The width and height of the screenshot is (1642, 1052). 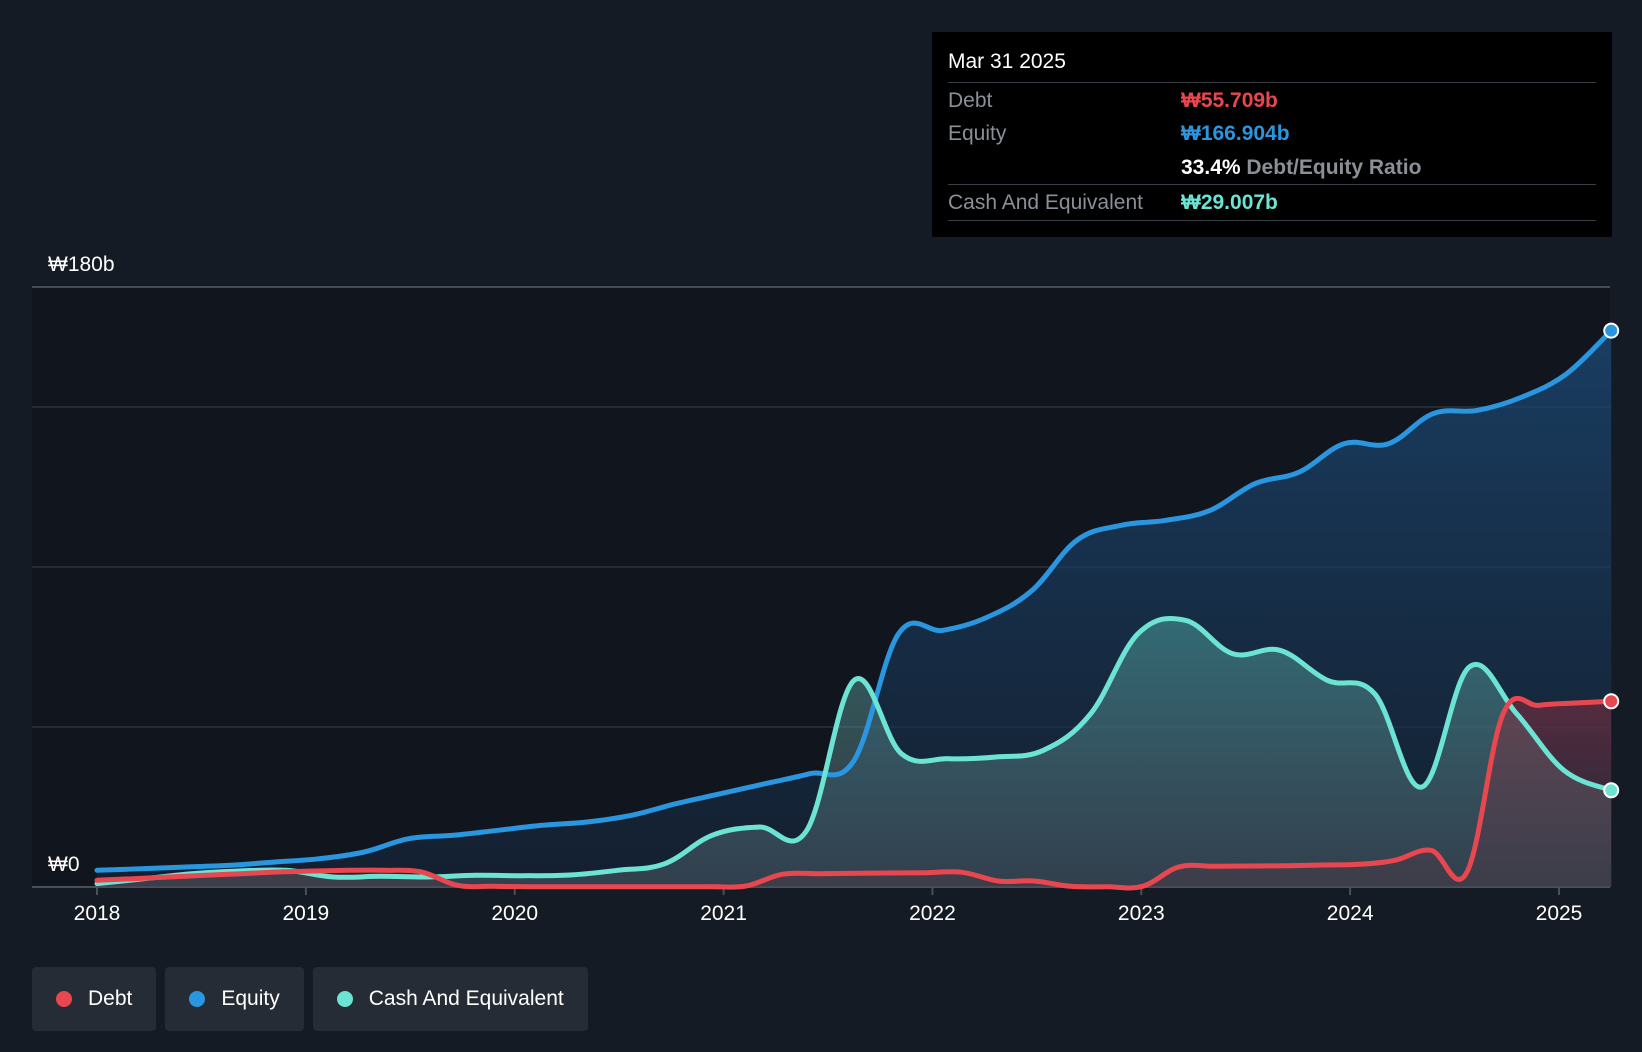 I want to click on tooltip-debt-value: ₩55.709b, so click(x=1229, y=100).